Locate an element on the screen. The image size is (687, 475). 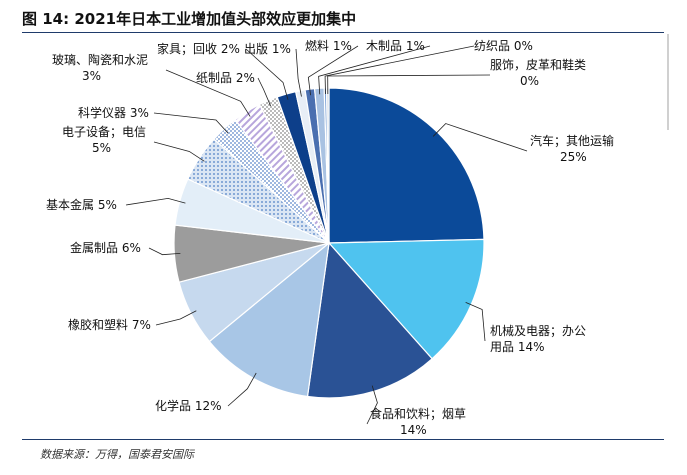
slice-label: 玻璃、陶瓷和水泥 3% is located at coordinates (100, 67).